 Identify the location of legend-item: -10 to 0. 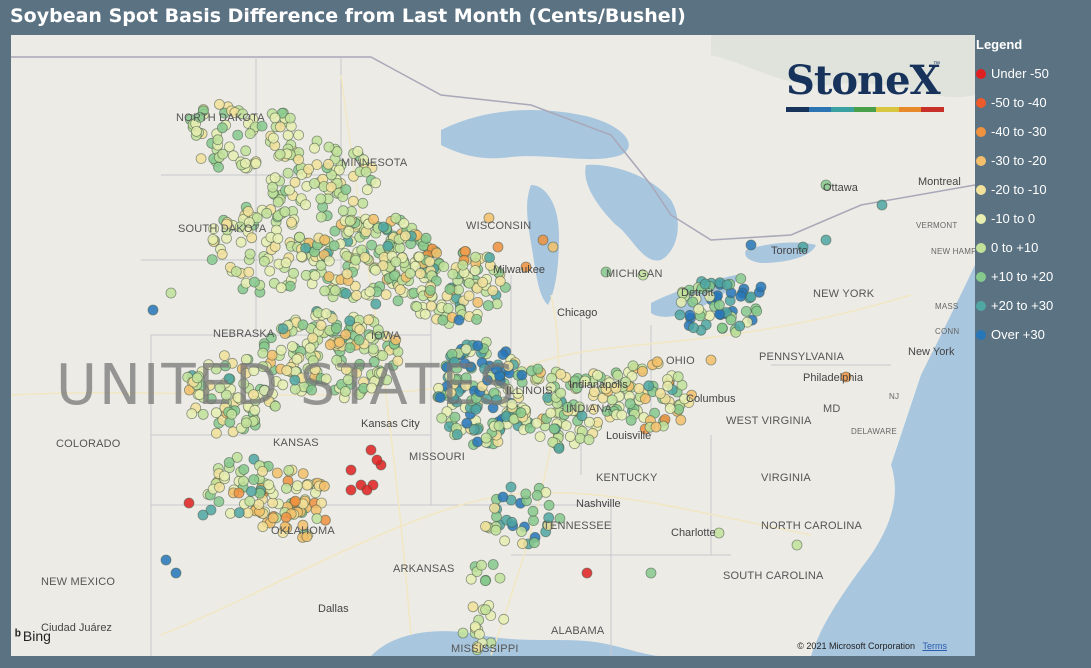
(1032, 218).